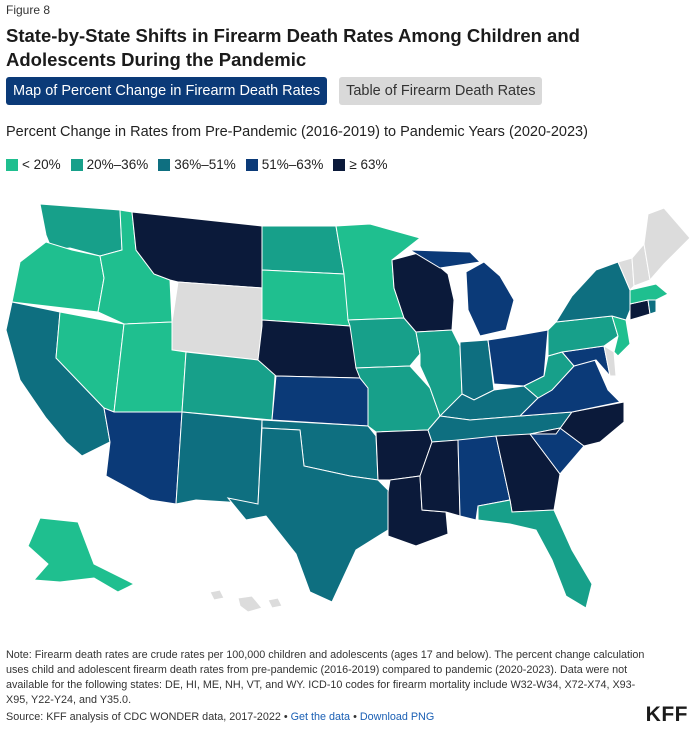  Describe the element at coordinates (320, 717) in the screenshot. I see `get-data-link: Get the data` at that location.